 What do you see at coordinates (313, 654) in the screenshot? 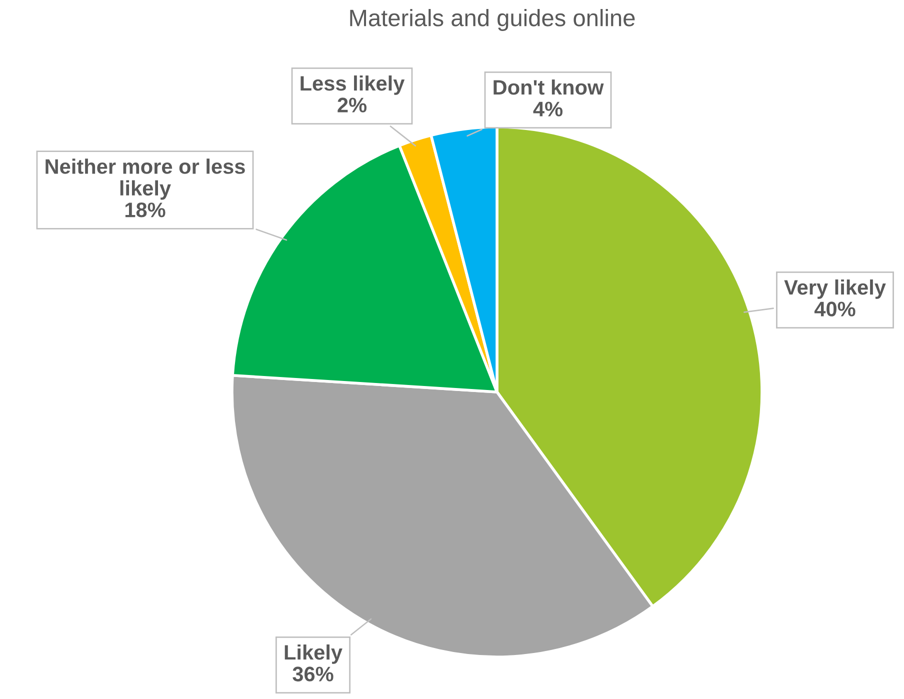
I see `slice-label: Likely` at bounding box center [313, 654].